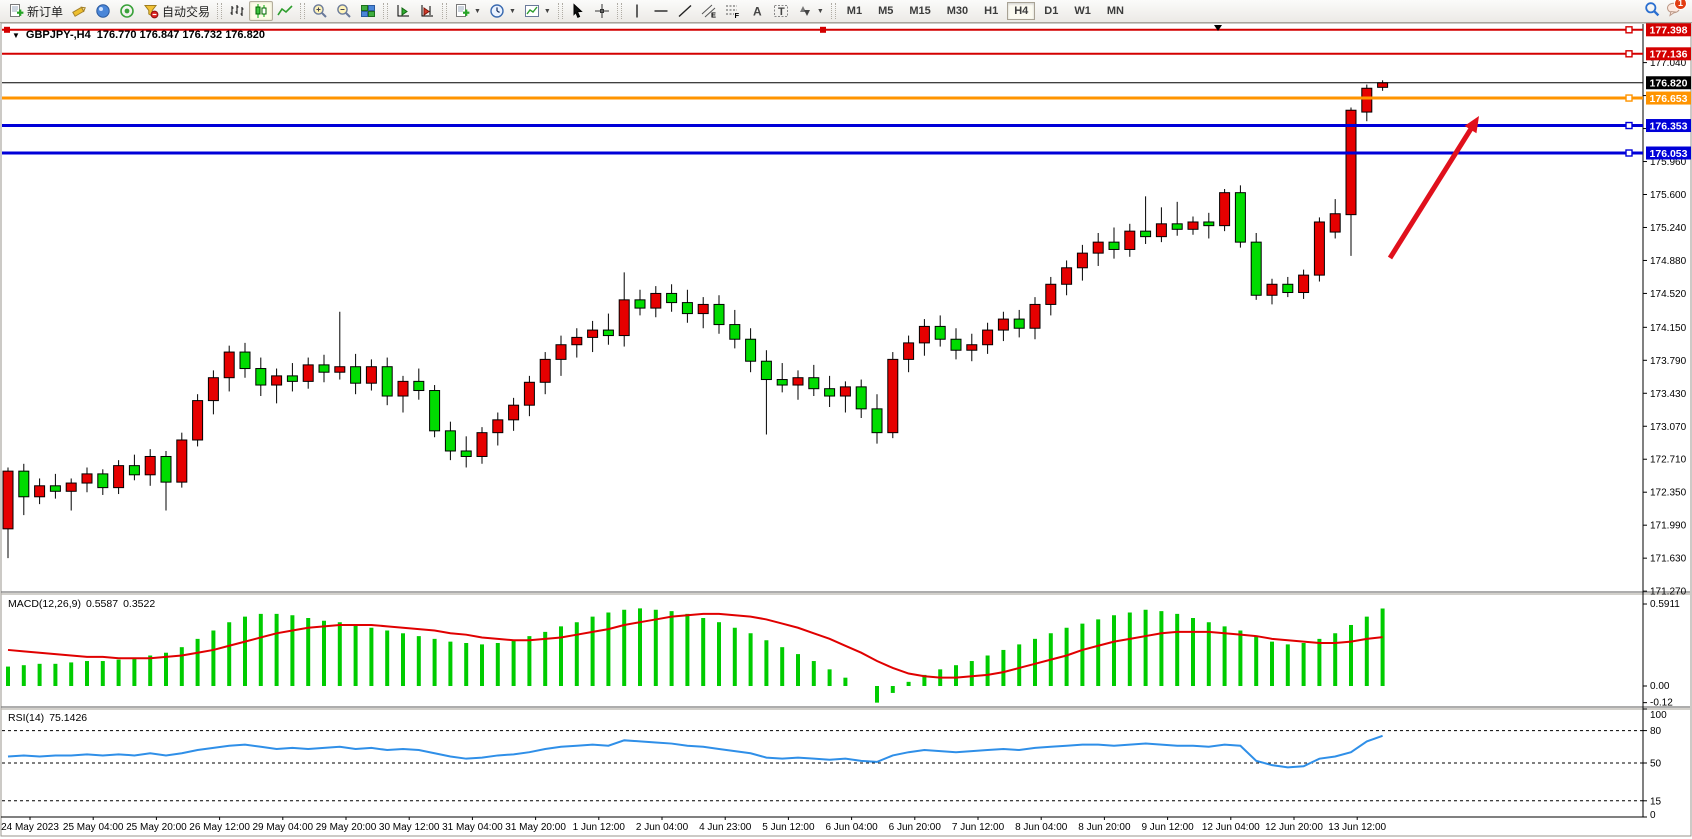 Image resolution: width=1692 pixels, height=839 pixels. I want to click on arrows-button: ▼, so click(810, 11).